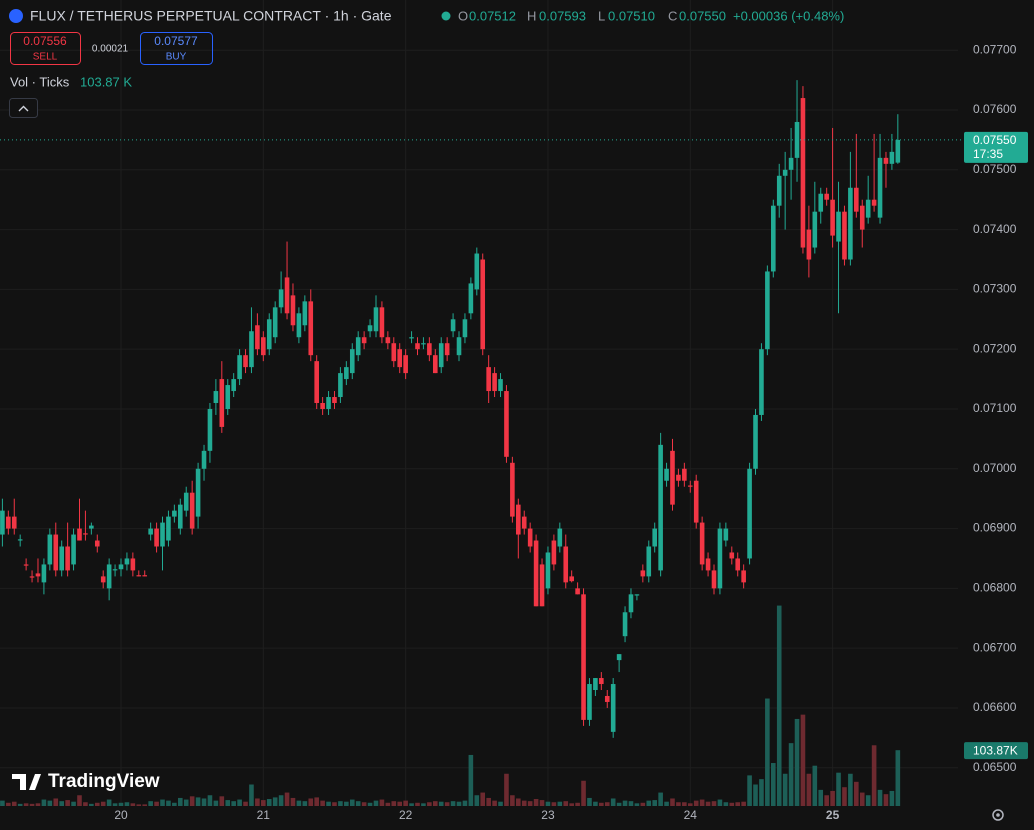  Describe the element at coordinates (548, 815) in the screenshot. I see `x-tick-label: 23` at that location.